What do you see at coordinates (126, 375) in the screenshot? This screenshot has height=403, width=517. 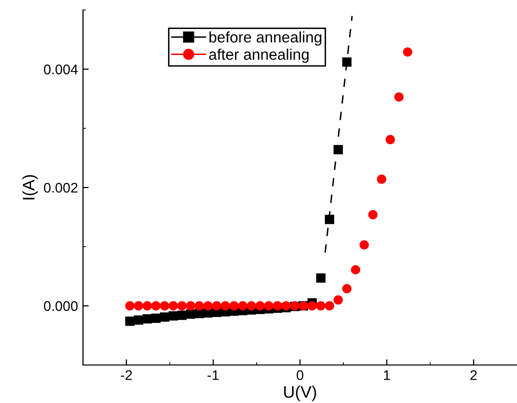 I see `x-tick-label: -2` at bounding box center [126, 375].